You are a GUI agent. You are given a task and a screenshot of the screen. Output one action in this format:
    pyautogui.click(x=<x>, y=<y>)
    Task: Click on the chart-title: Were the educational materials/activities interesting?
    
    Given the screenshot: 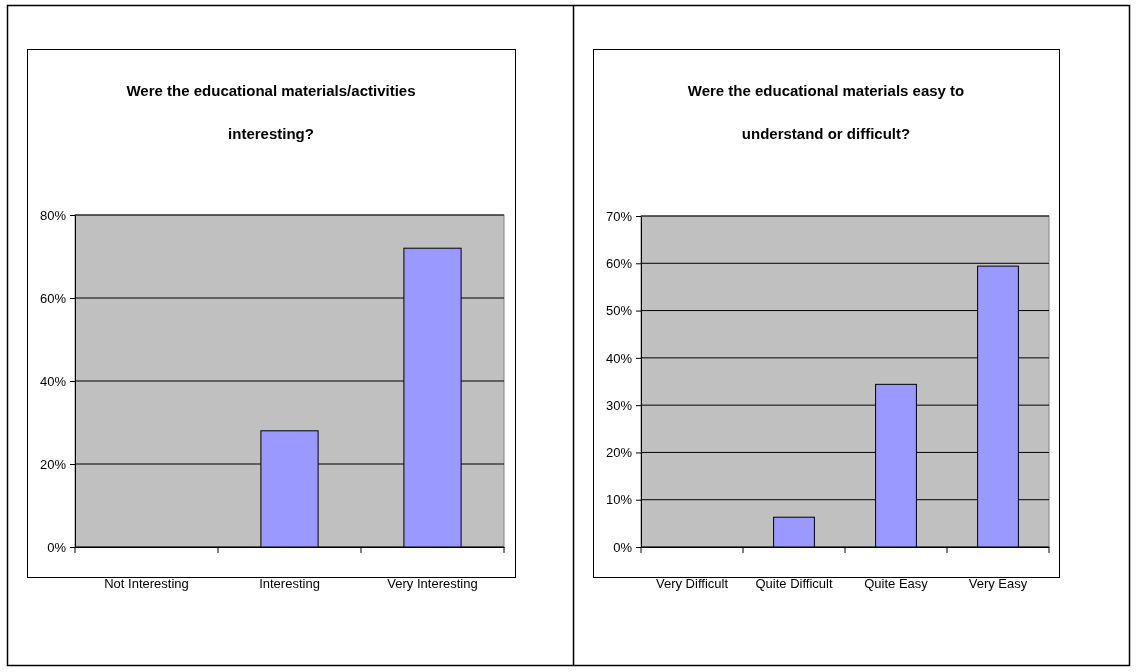 What is the action you would take?
    pyautogui.click(x=271, y=112)
    